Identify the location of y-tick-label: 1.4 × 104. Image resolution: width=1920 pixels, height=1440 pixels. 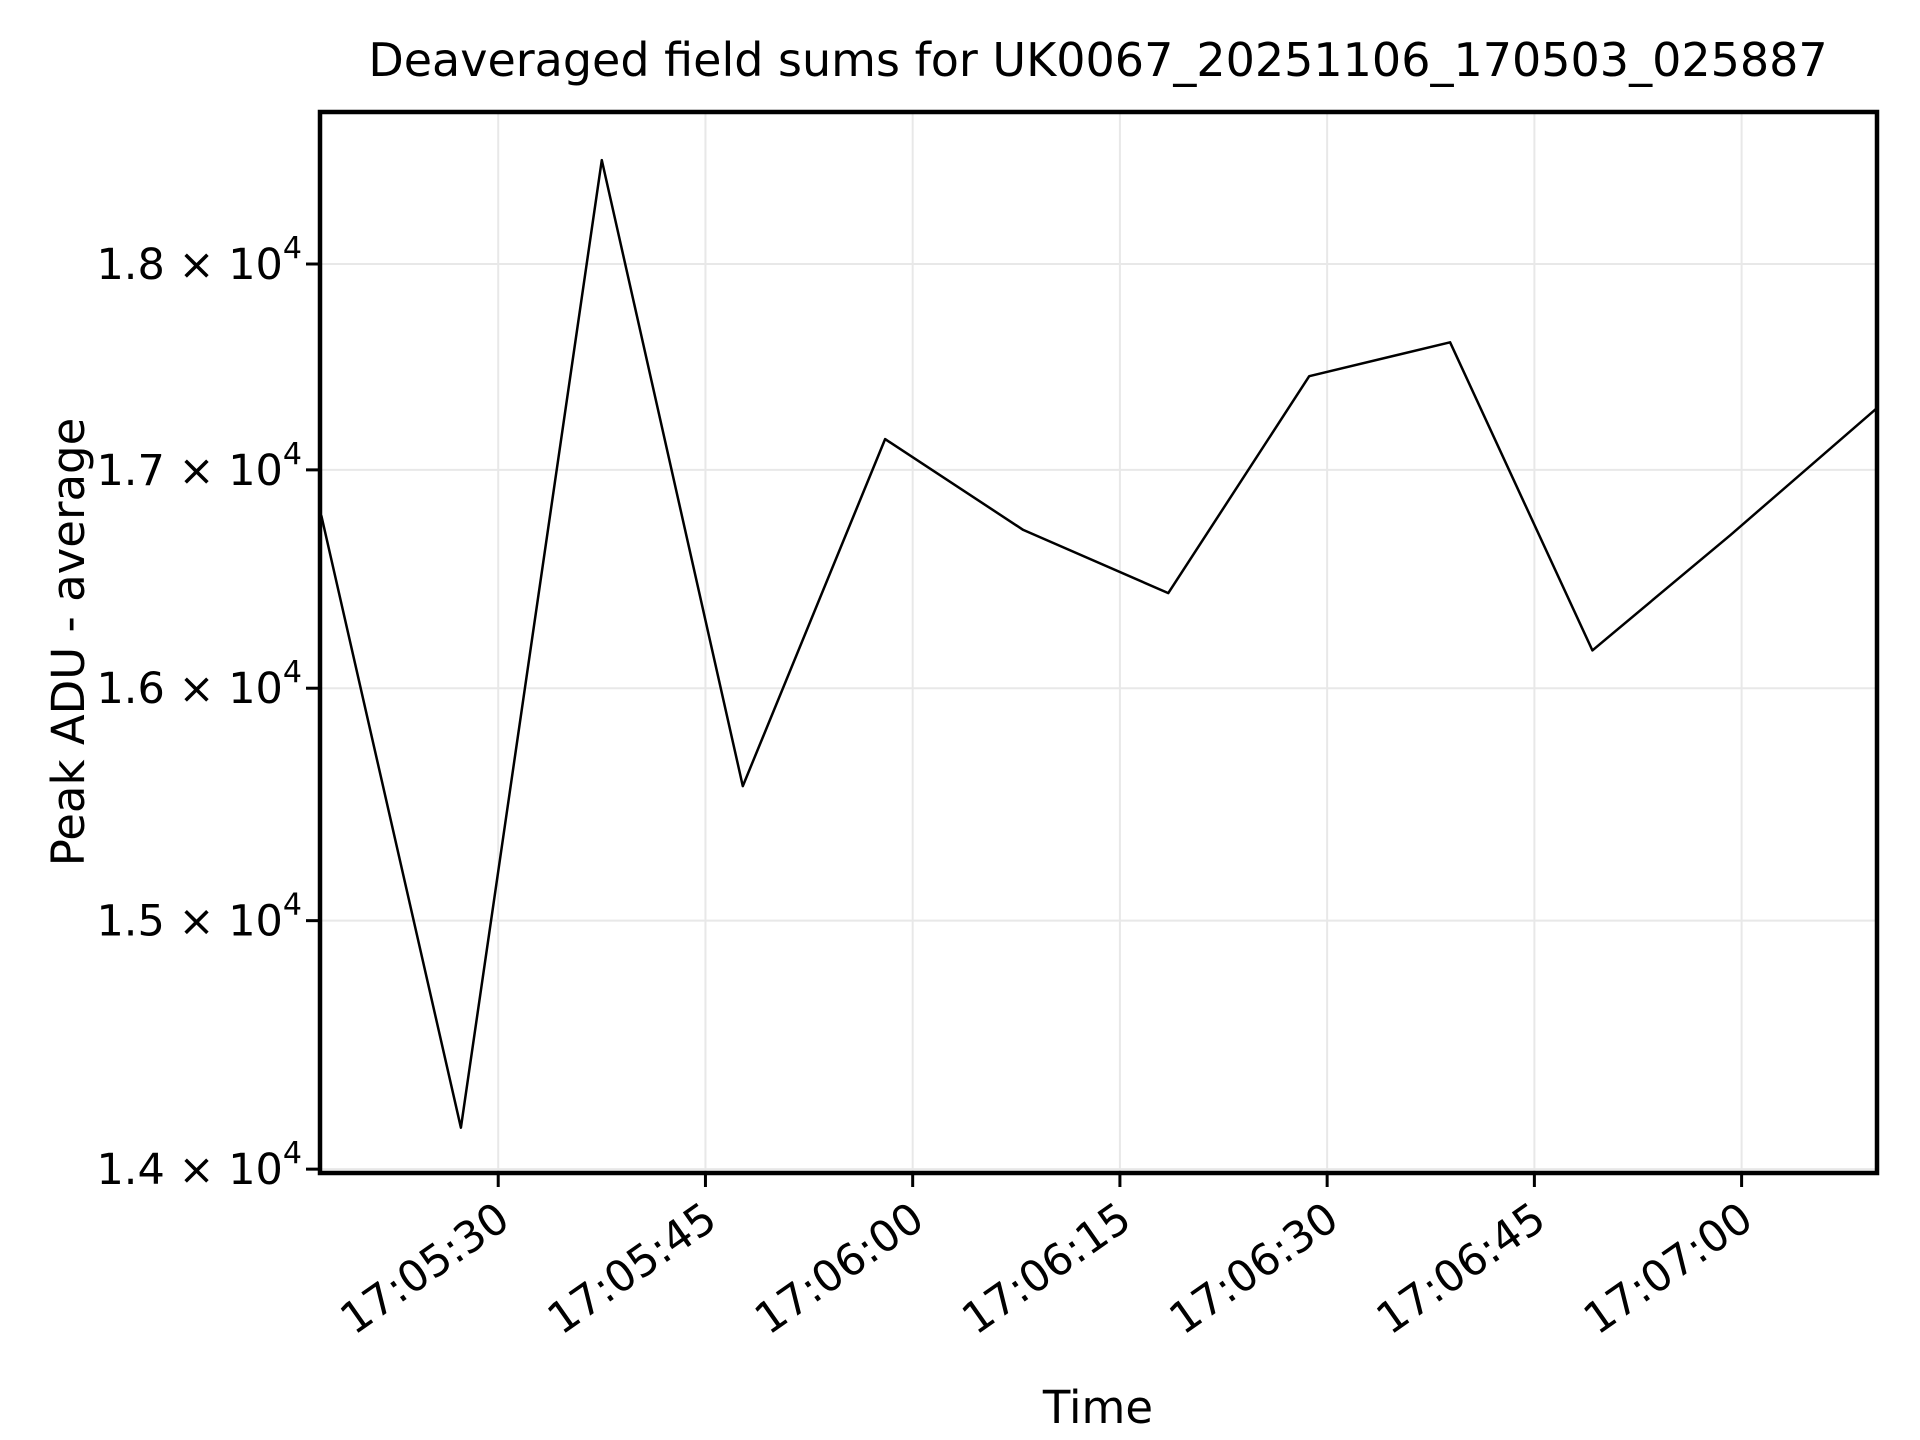
(199, 1165).